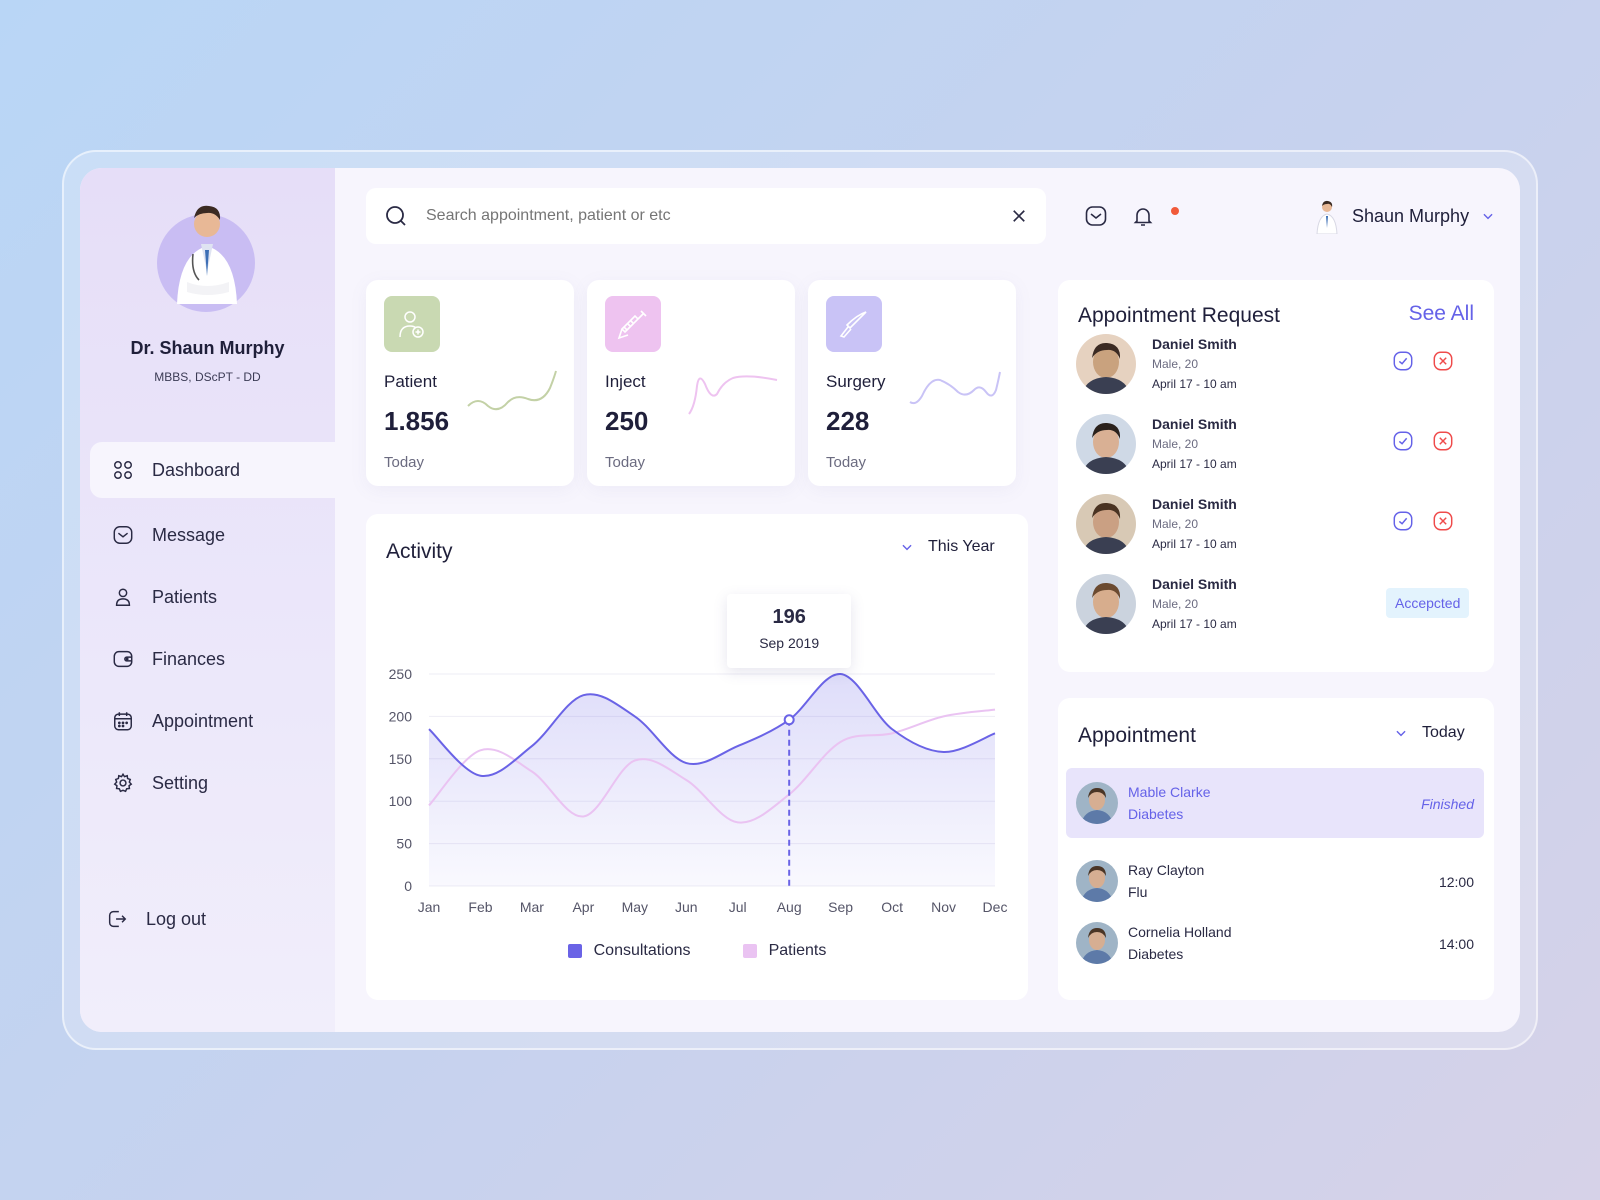 Image resolution: width=1600 pixels, height=1200 pixels. I want to click on y-tick-label: 100, so click(401, 801).